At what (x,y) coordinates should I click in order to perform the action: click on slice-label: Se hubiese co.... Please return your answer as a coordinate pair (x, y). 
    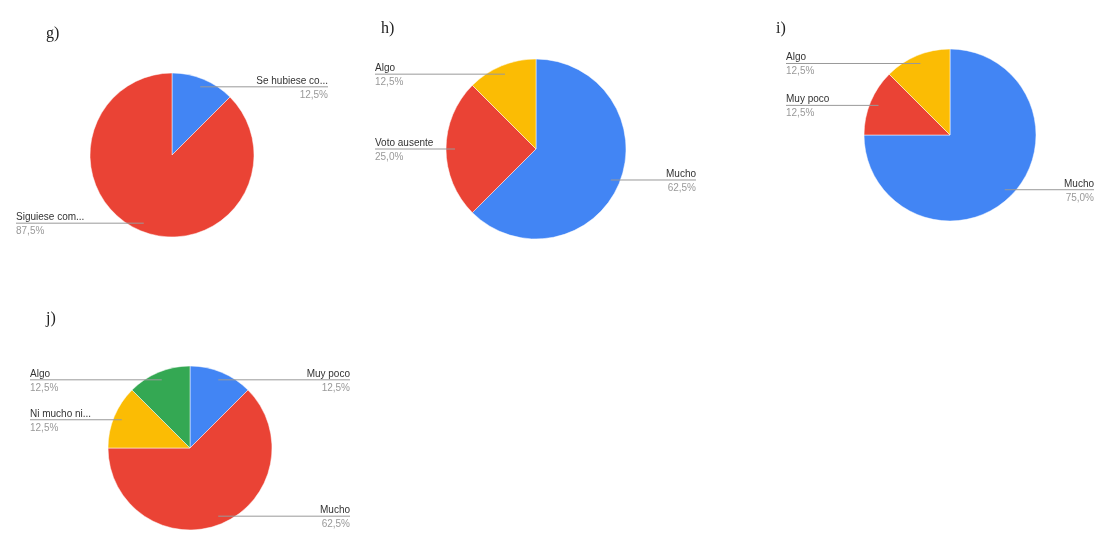
    Looking at the image, I should click on (292, 80).